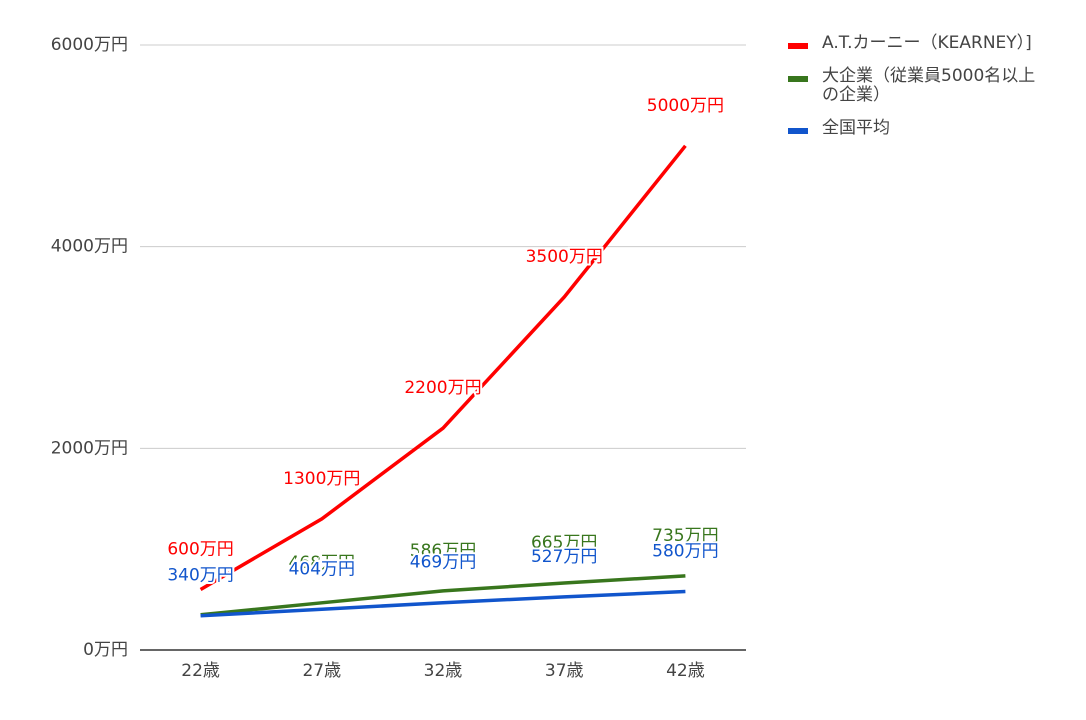 This screenshot has height=720, width=1086. Describe the element at coordinates (322, 569) in the screenshot. I see `data-label: 404万円` at that location.